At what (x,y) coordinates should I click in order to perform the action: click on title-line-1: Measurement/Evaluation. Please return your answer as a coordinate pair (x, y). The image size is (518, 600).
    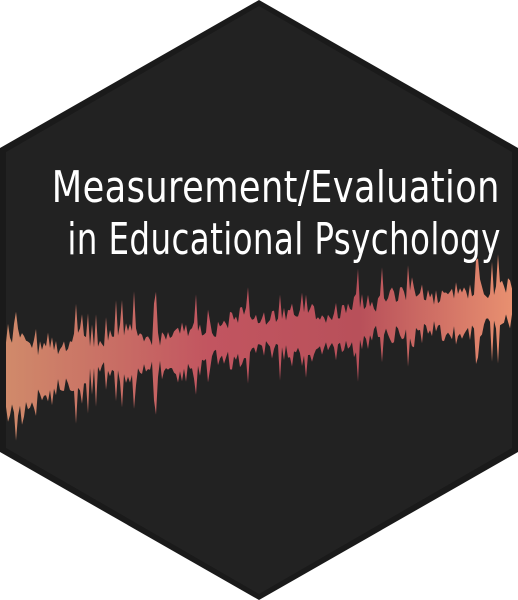
    Looking at the image, I should click on (275, 187).